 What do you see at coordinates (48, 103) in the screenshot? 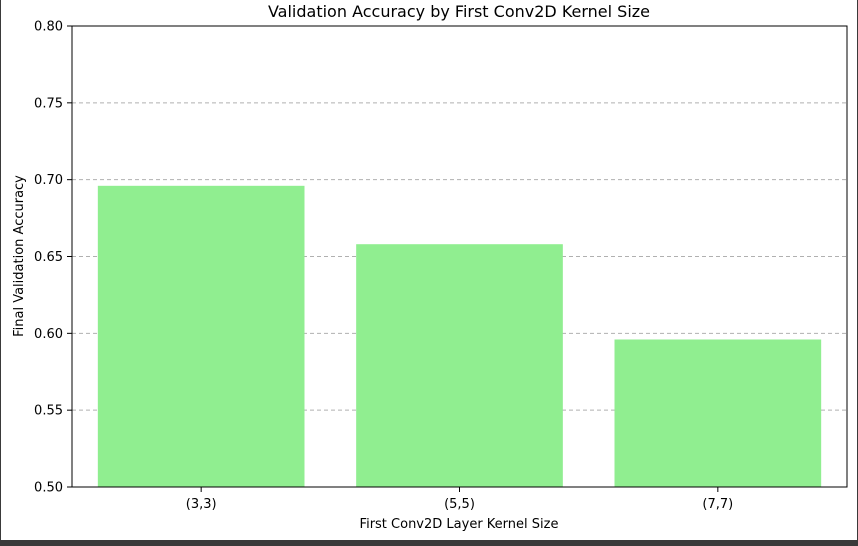
I see `y-tick-label: 0.75` at bounding box center [48, 103].